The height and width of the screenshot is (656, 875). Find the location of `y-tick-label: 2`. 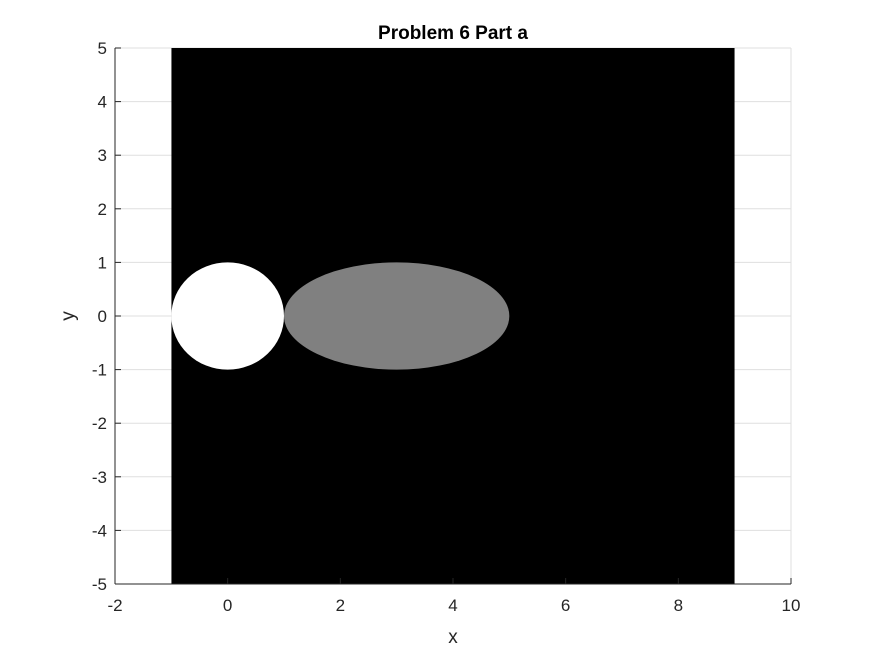

y-tick-label: 2 is located at coordinates (102, 209).